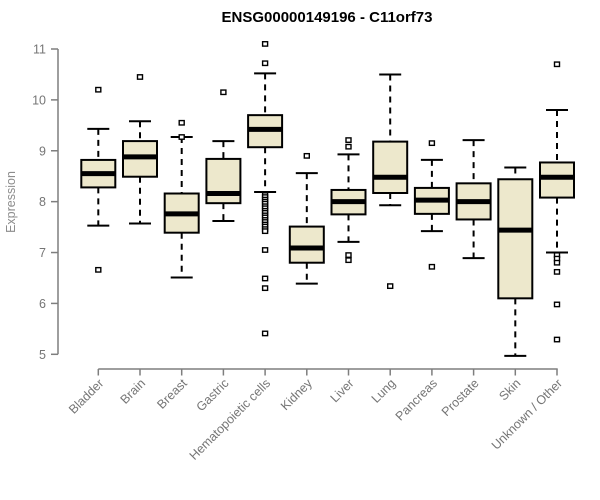 Image resolution: width=600 pixels, height=500 pixels. What do you see at coordinates (390, 167) in the screenshot?
I see `box-lung` at bounding box center [390, 167].